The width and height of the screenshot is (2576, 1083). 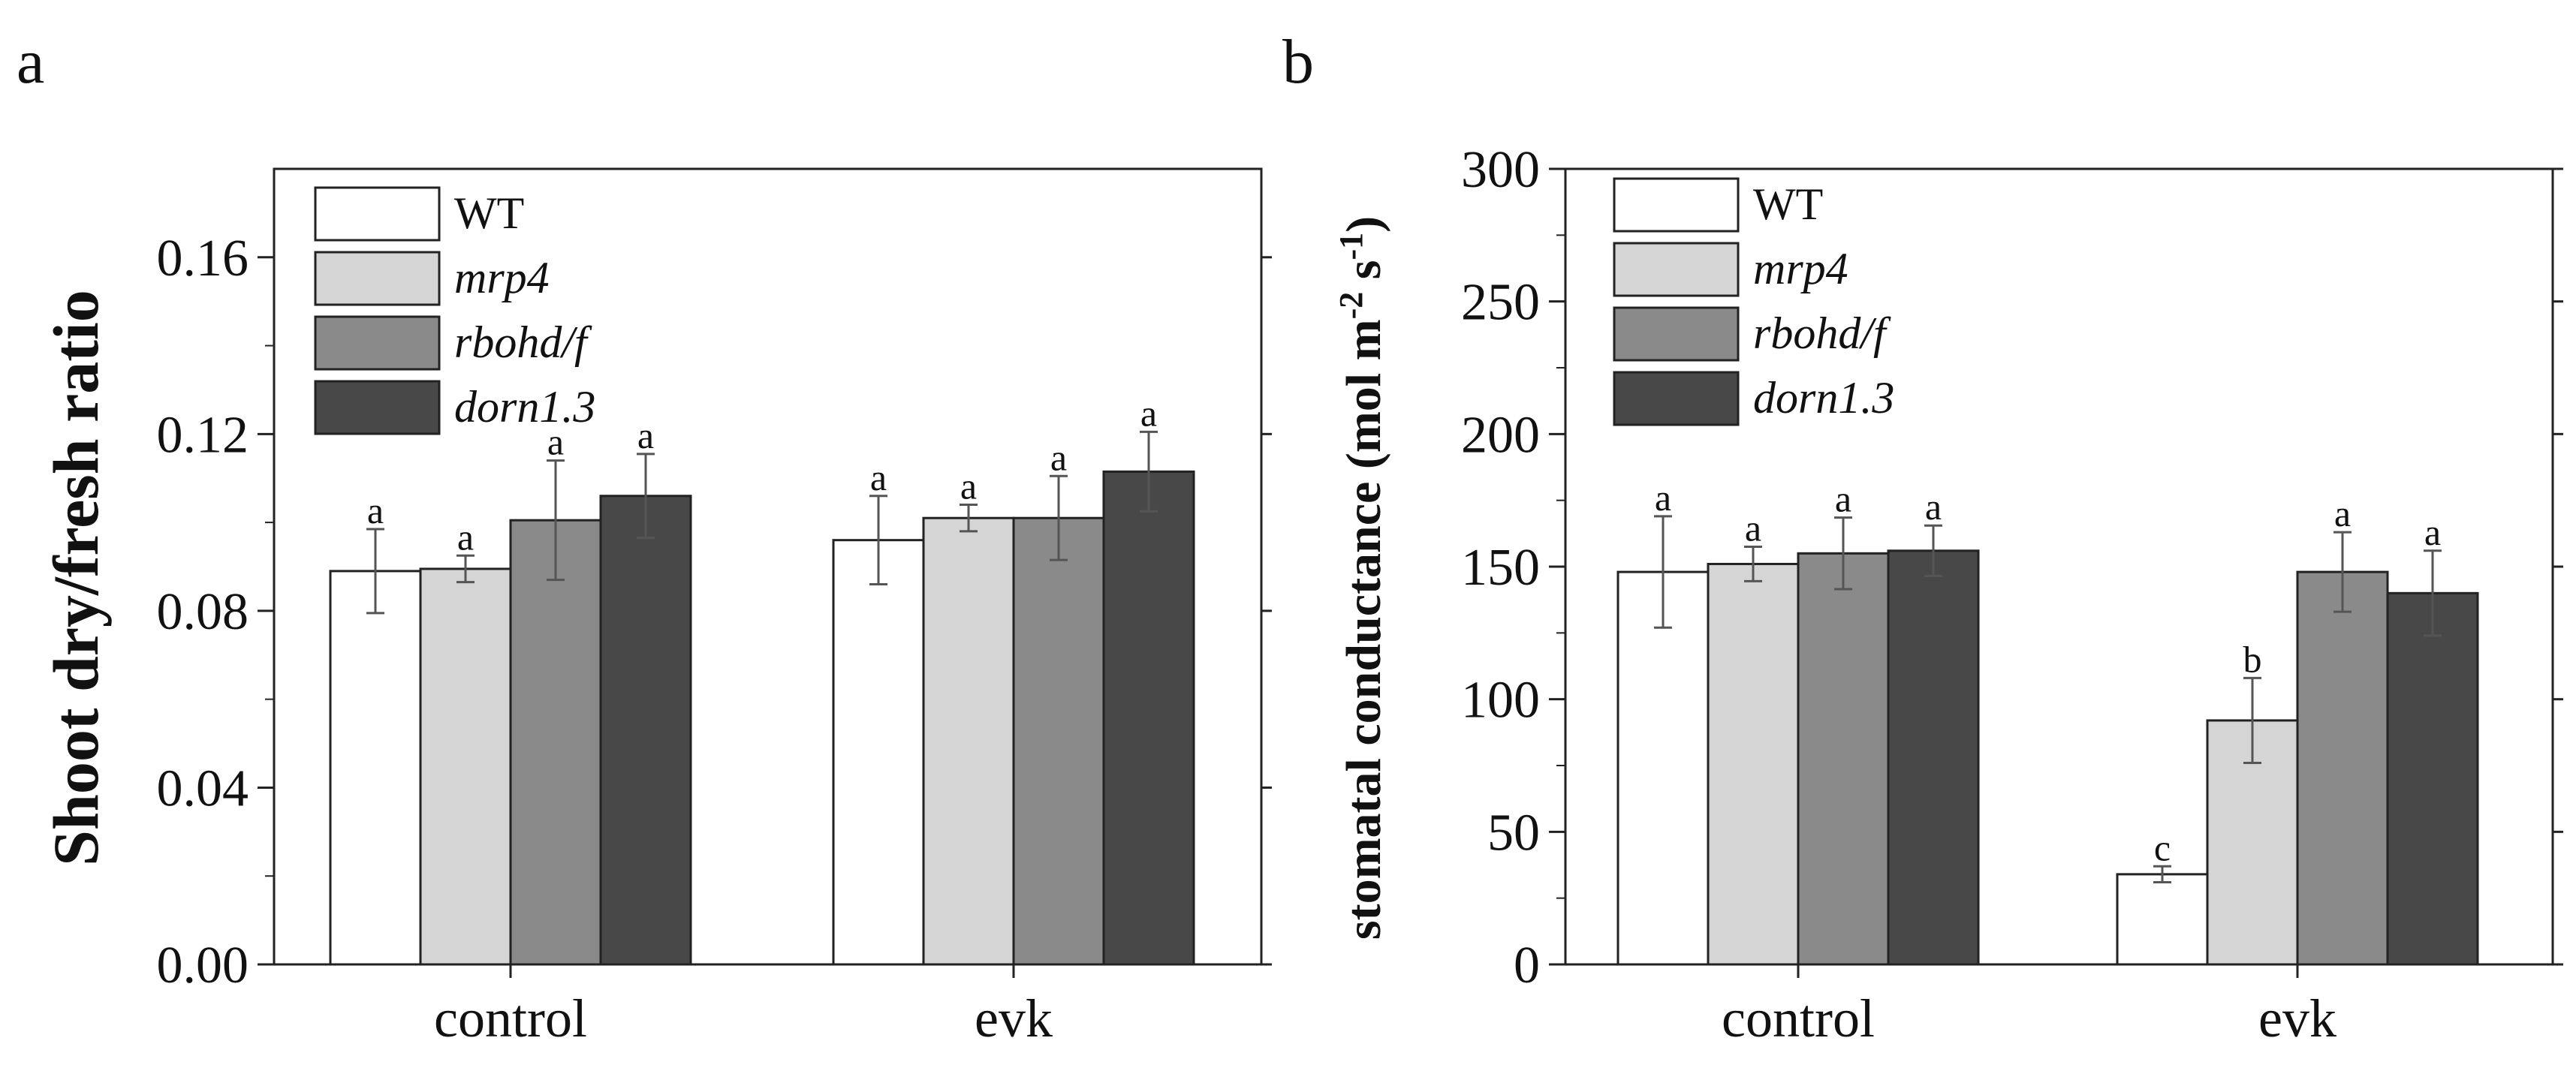 I want to click on panel-b-error-bars, so click(x=2048, y=699).